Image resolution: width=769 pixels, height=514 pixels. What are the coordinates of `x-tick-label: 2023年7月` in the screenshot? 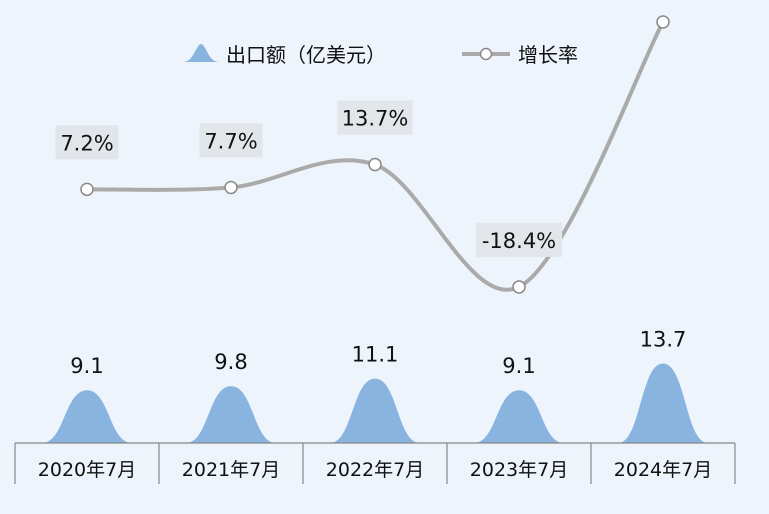 It's located at (519, 470).